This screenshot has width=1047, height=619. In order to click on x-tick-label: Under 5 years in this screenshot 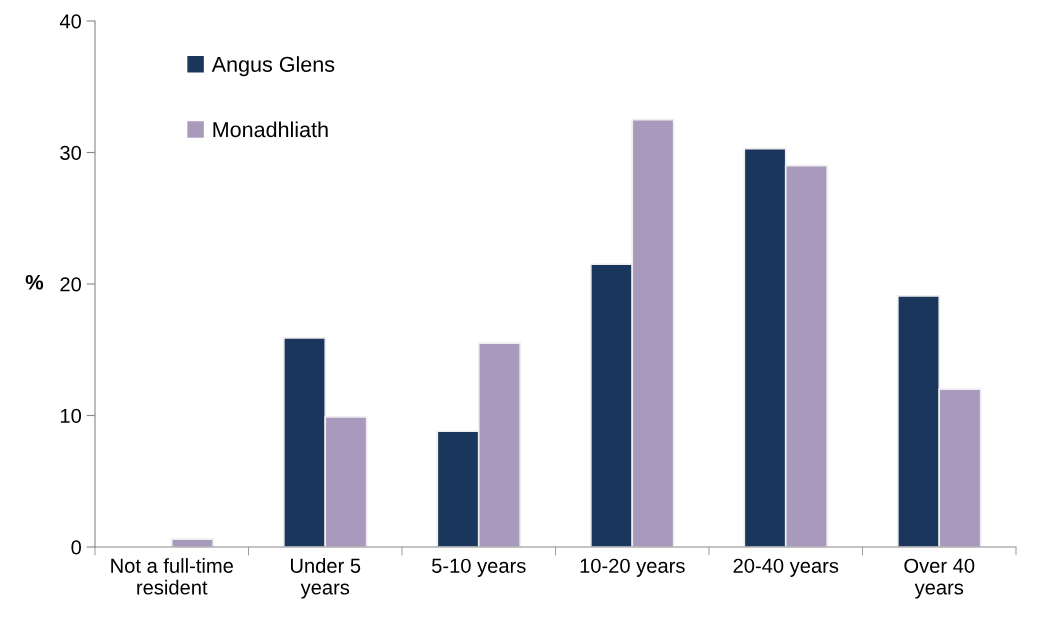, I will do `click(325, 578)`.